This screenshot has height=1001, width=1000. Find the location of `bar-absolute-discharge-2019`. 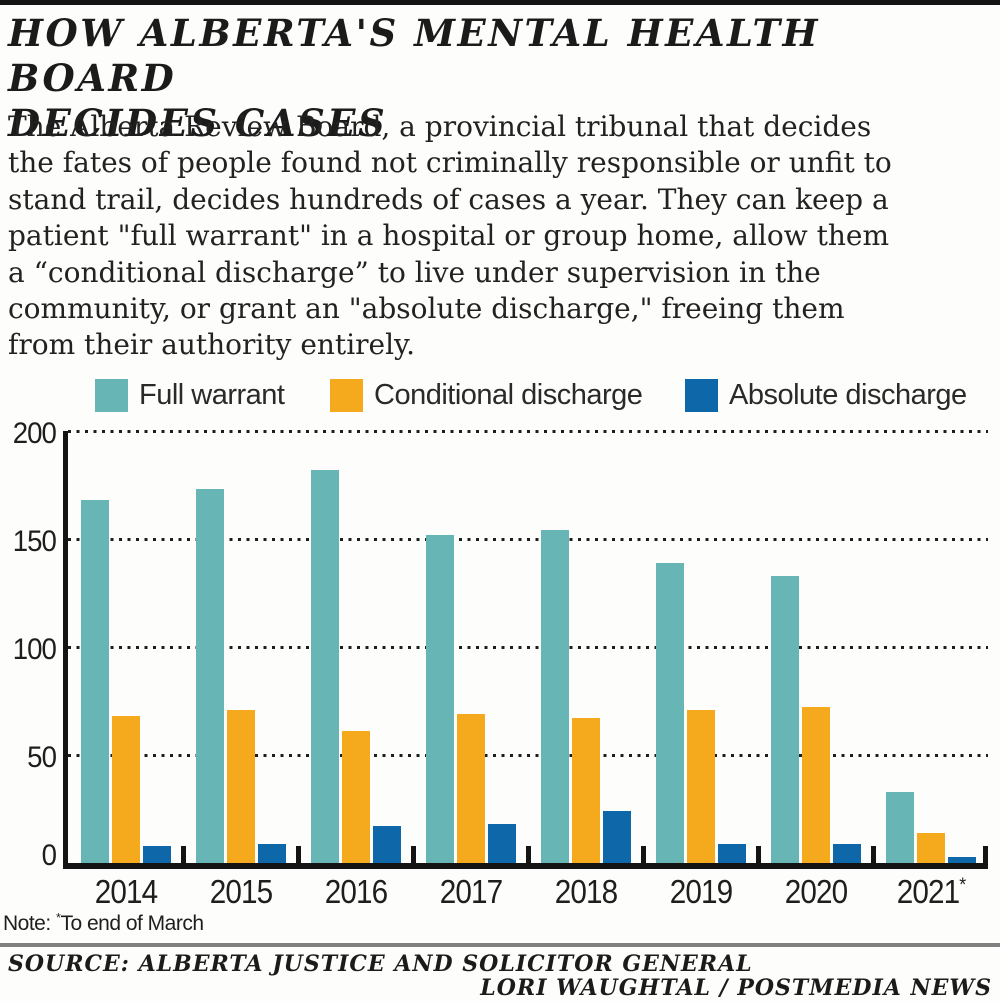

bar-absolute-discharge-2019 is located at coordinates (732, 853).